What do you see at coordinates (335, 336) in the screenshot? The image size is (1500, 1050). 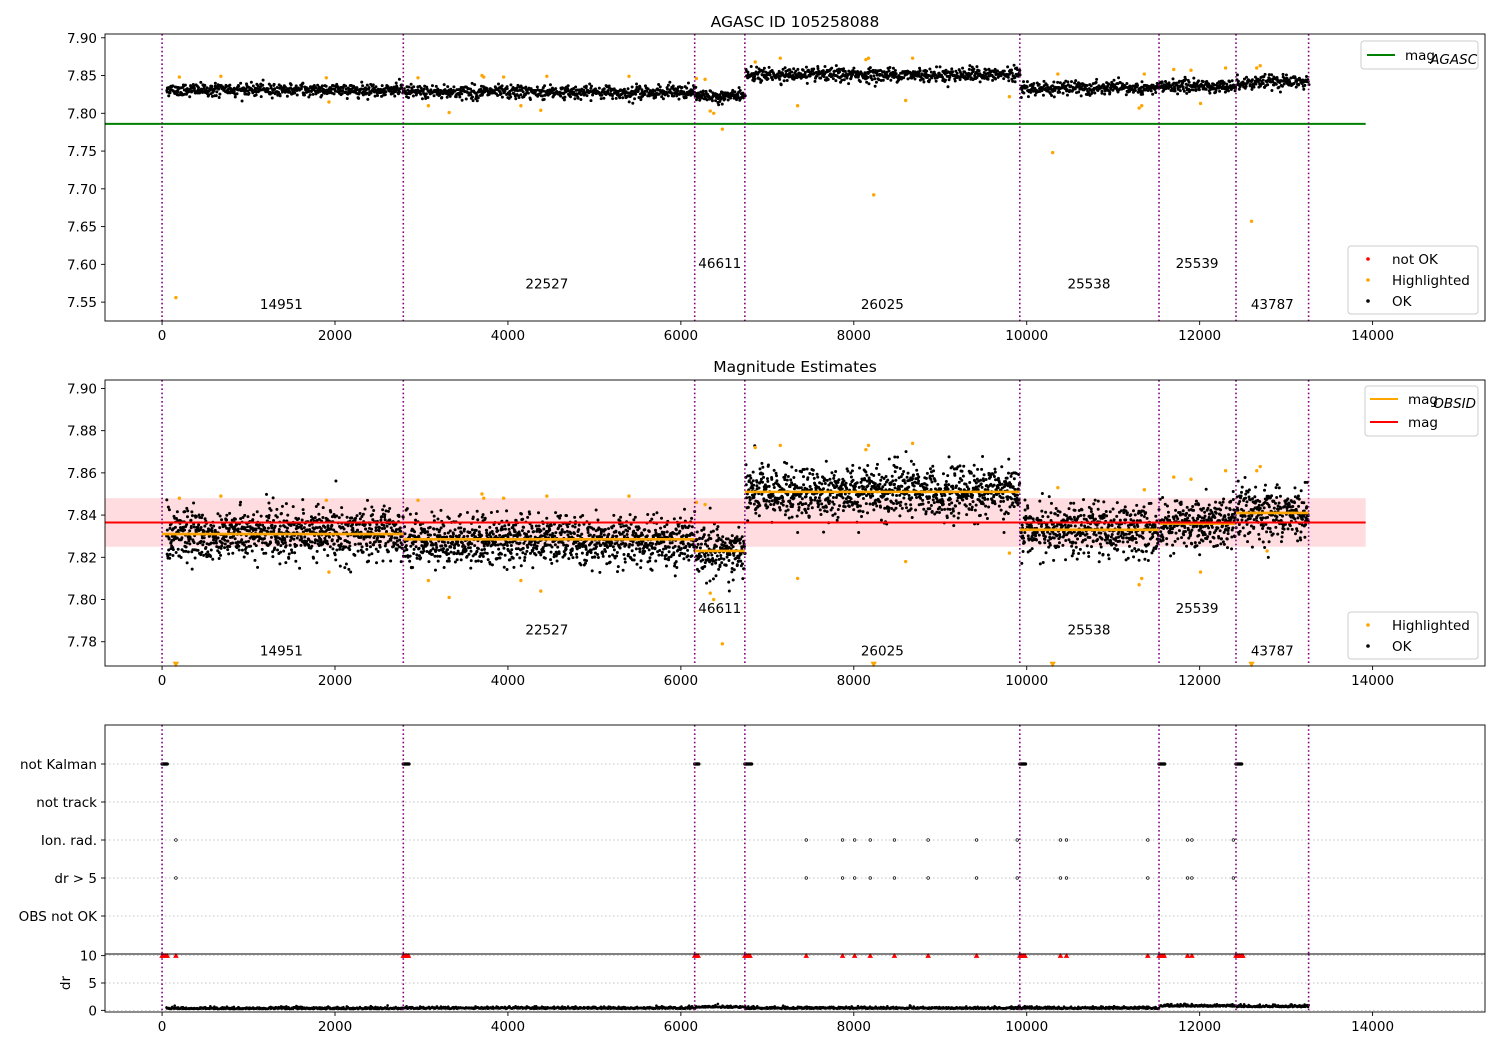 I see `x-tick-label: 2000` at bounding box center [335, 336].